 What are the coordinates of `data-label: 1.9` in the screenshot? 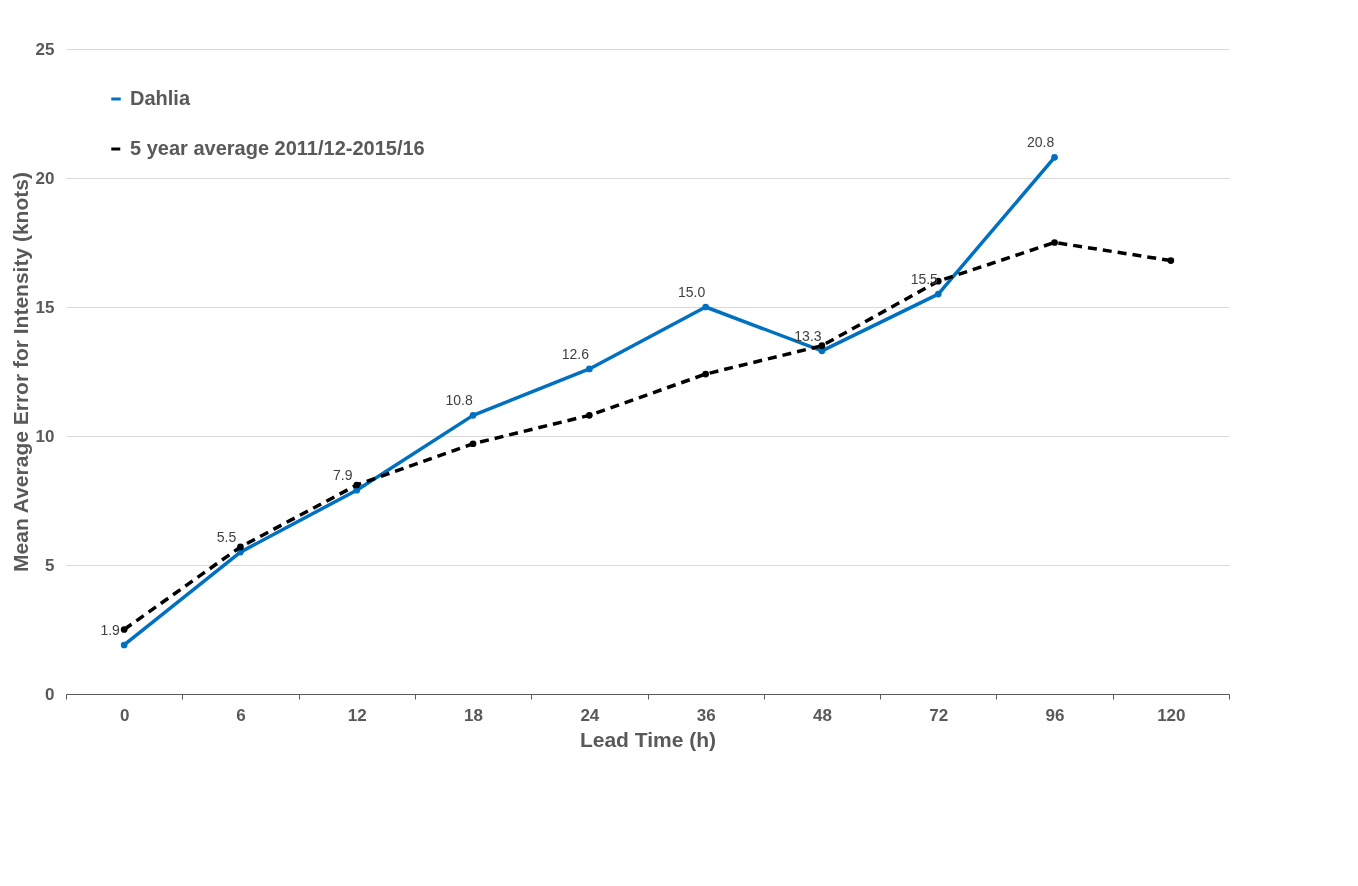 It's located at (110, 629).